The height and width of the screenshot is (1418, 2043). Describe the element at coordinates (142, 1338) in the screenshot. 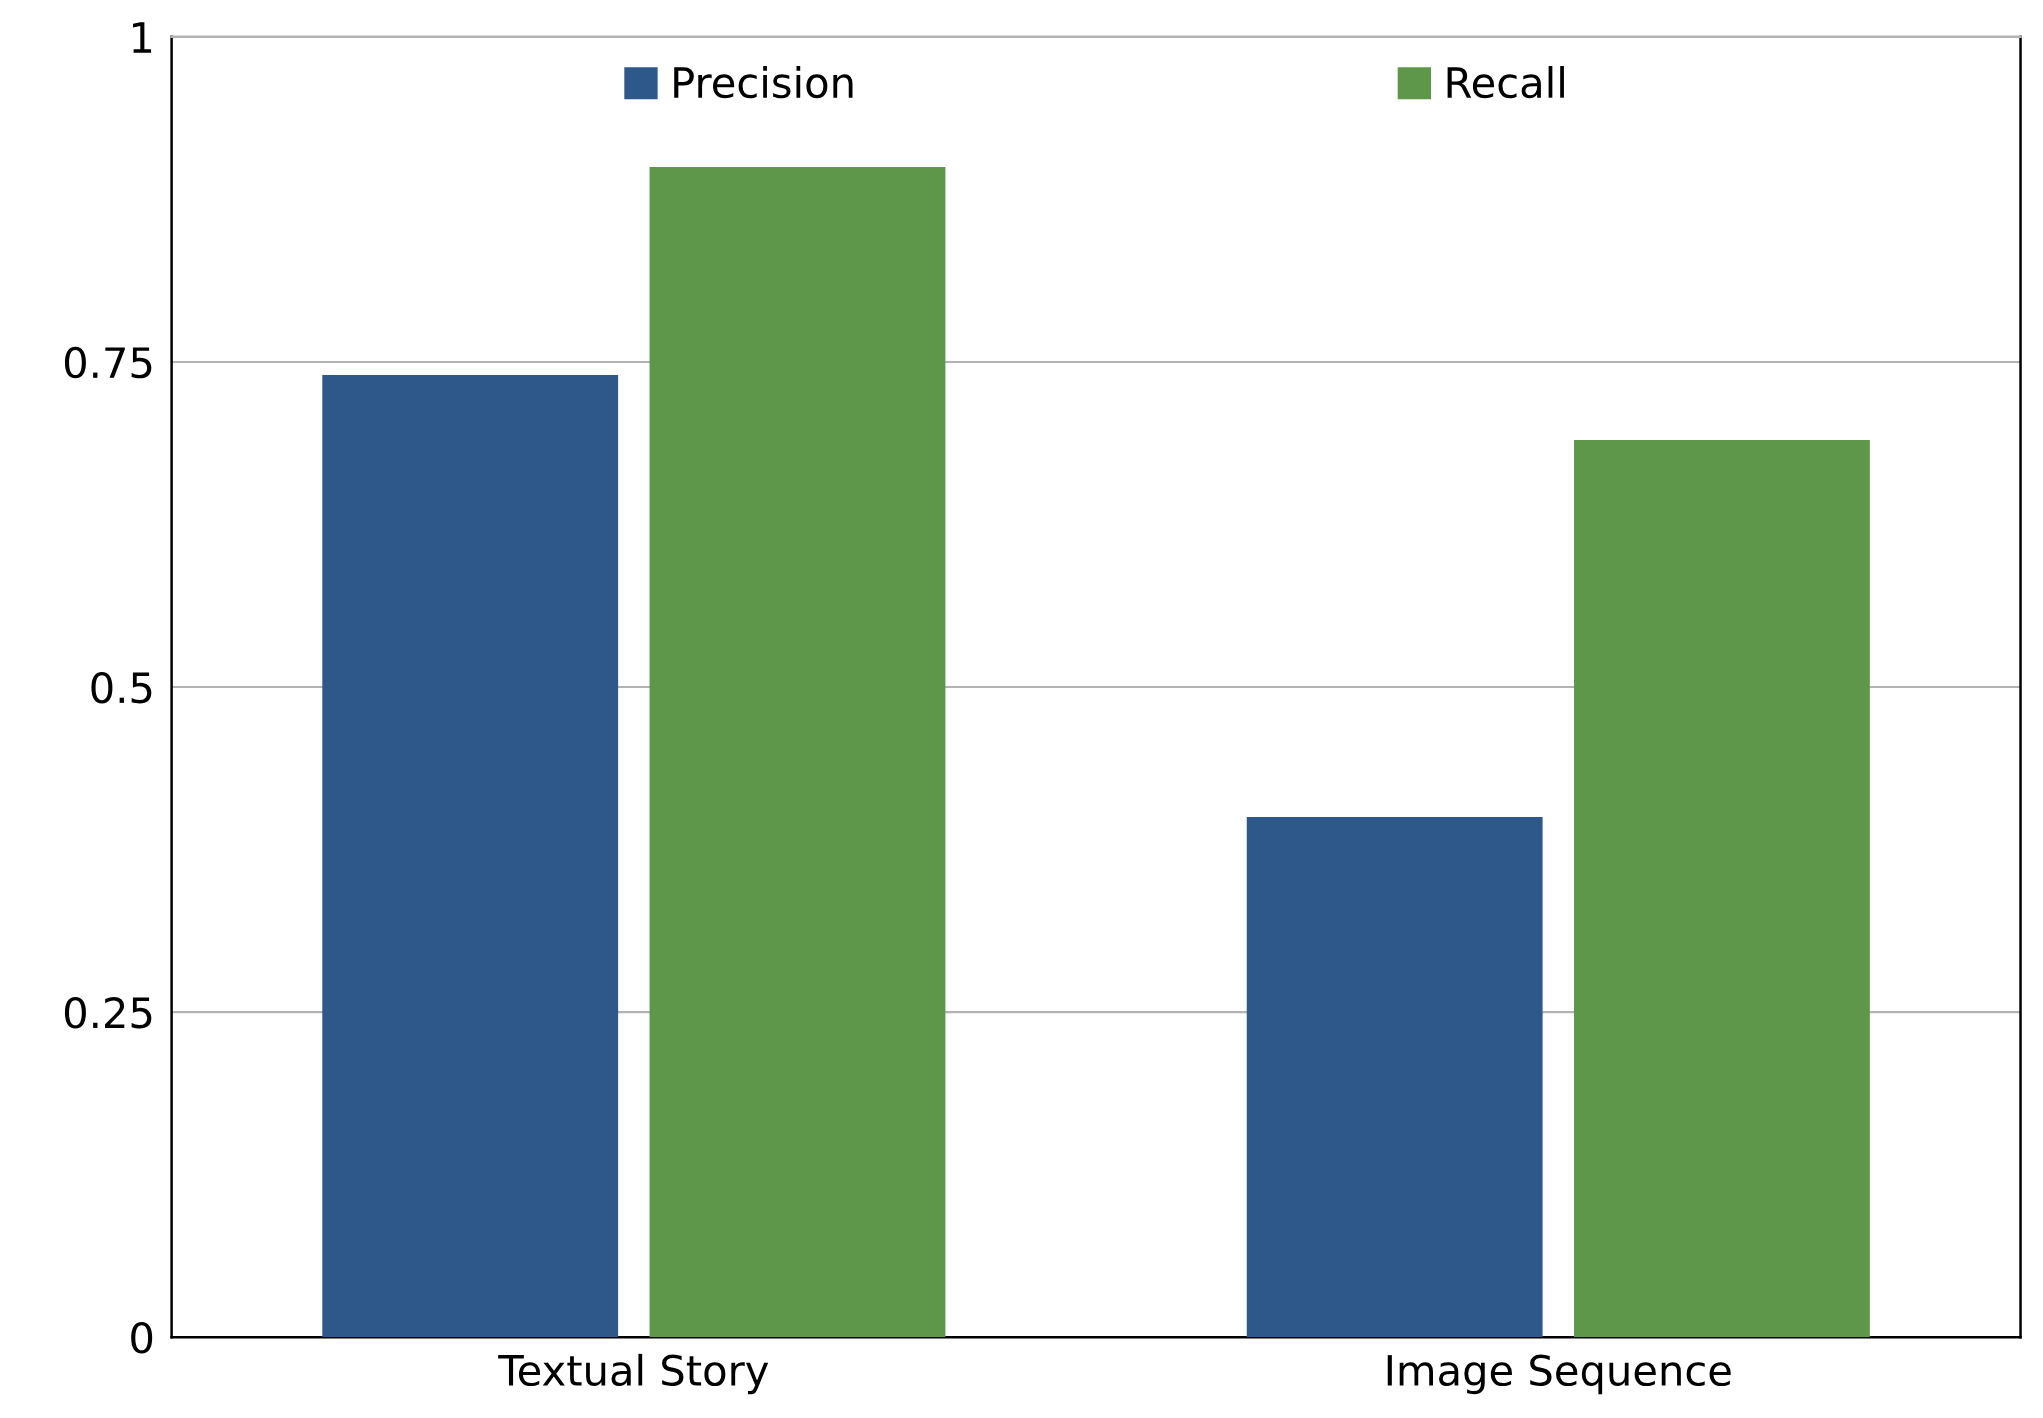

I see `y-tick-label: 0` at that location.